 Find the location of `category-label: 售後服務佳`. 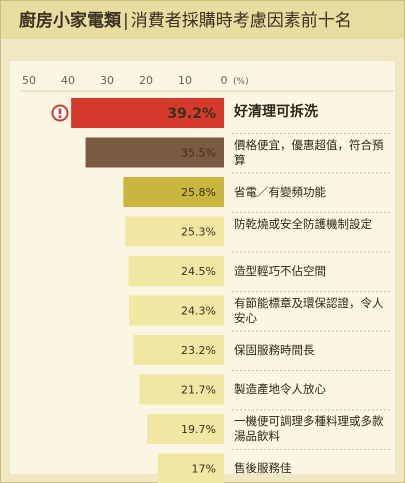

category-label: 售後服務佳 is located at coordinates (263, 468).